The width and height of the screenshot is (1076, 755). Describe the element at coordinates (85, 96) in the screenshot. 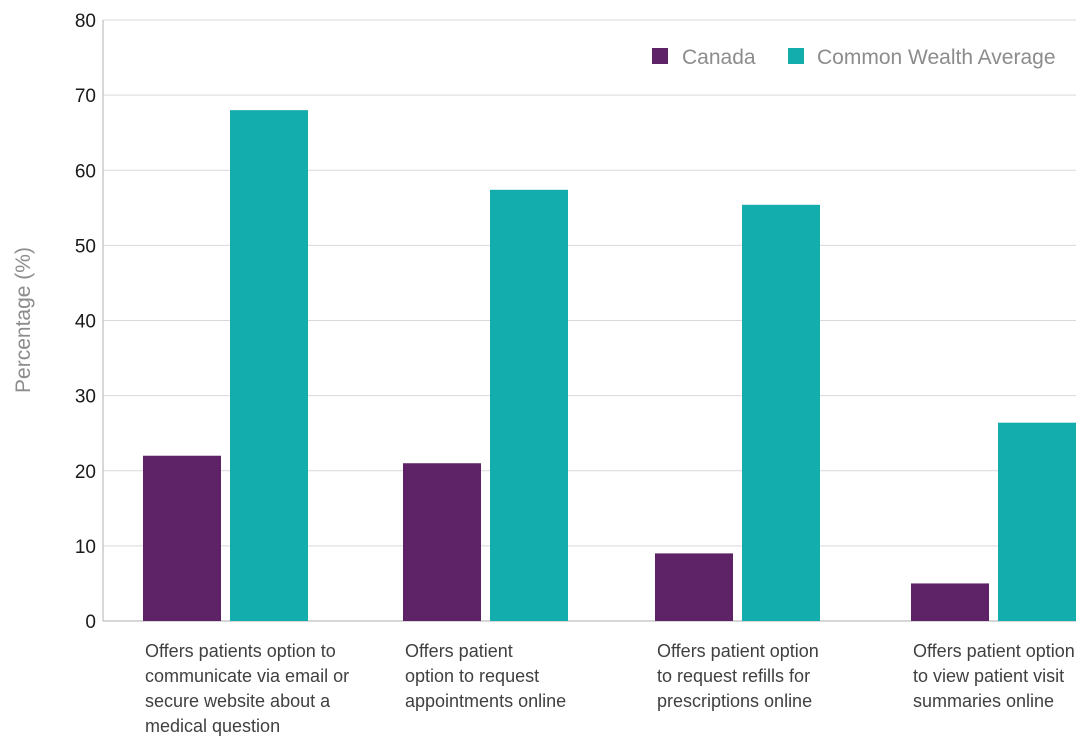

I see `y-tick-label: 70` at that location.